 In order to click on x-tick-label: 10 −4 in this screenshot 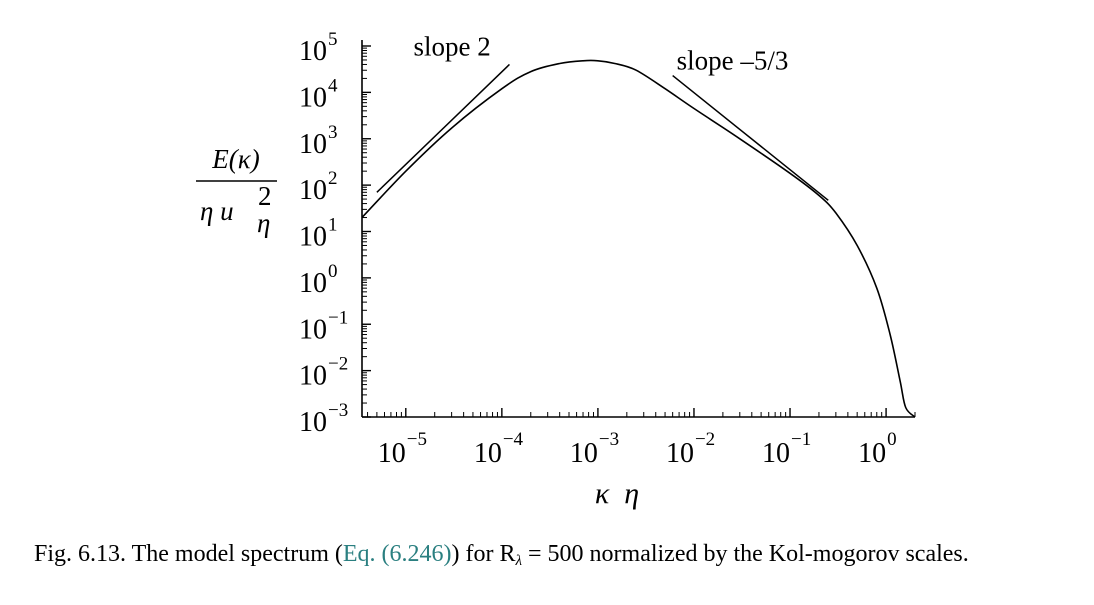, I will do `click(499, 449)`.